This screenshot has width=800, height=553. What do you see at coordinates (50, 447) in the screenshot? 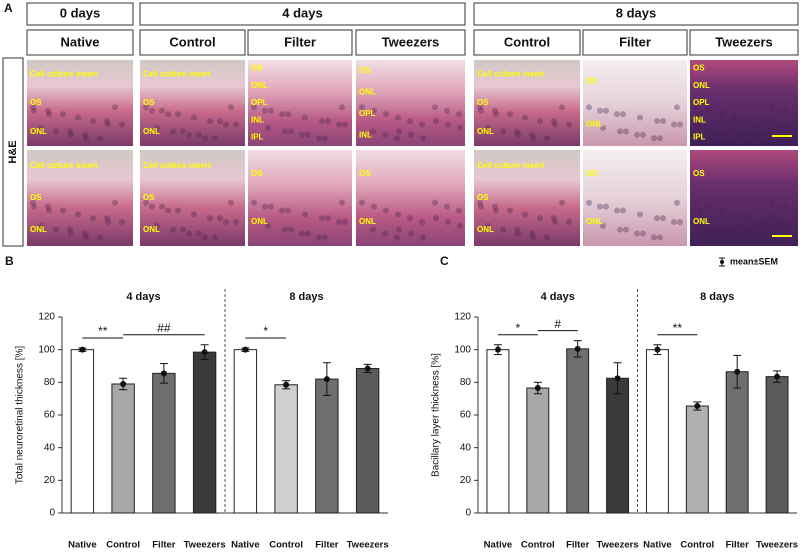
I see `y-tick-label: 40` at bounding box center [50, 447].